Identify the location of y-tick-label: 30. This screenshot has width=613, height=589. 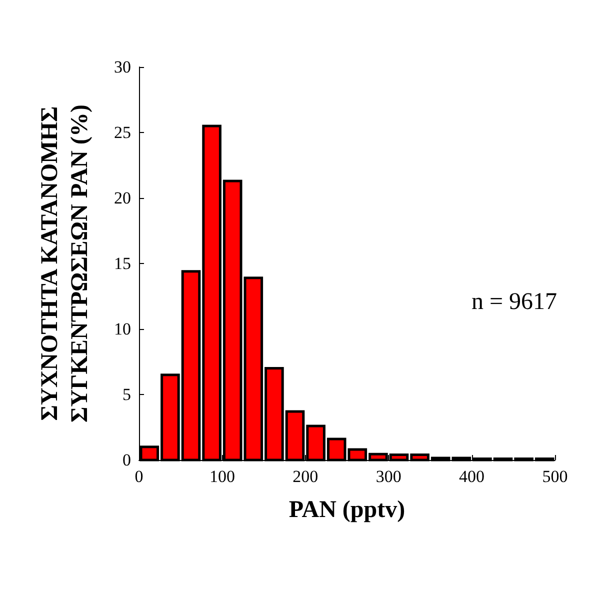
(122, 67).